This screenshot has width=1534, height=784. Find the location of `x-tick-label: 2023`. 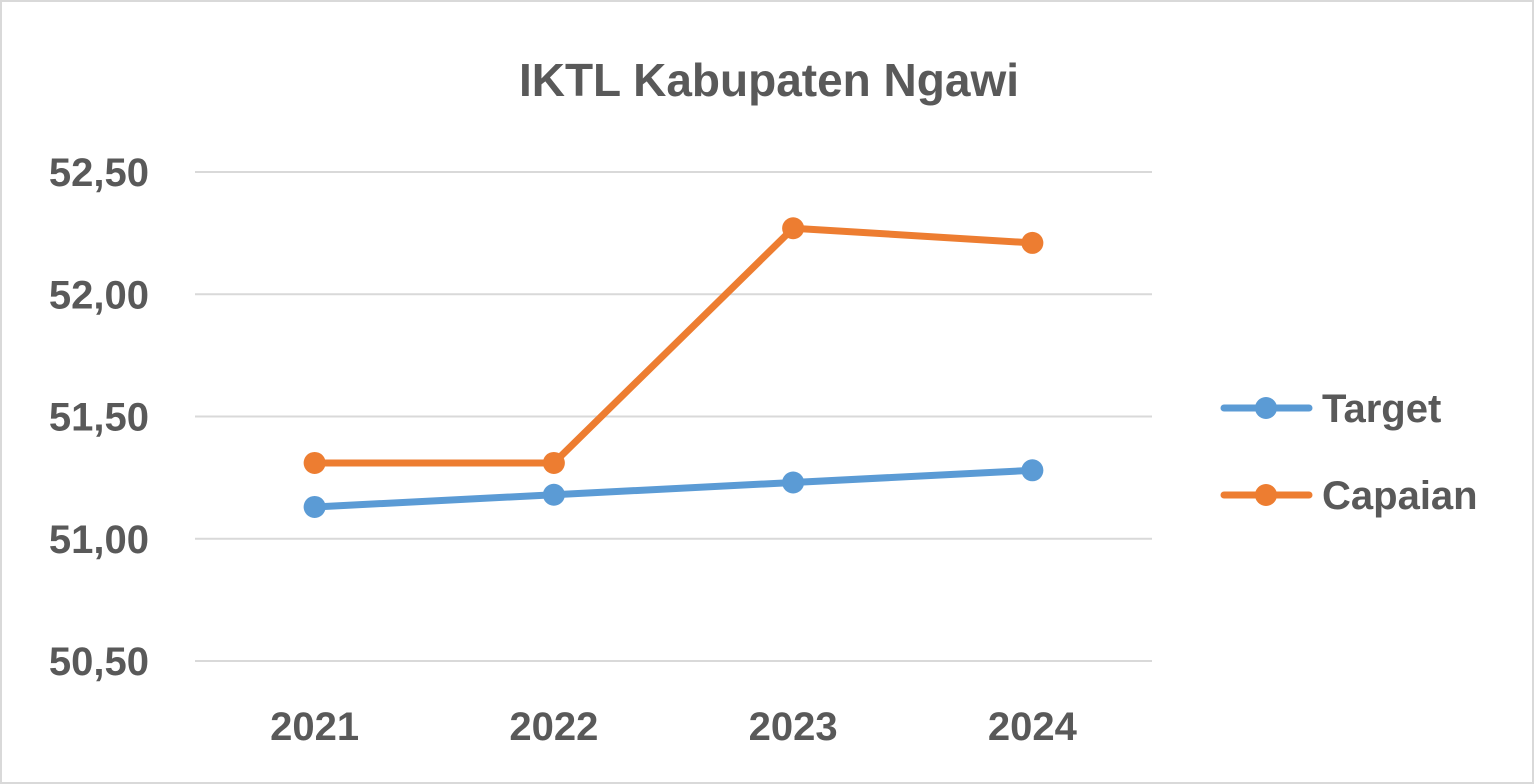

x-tick-label: 2023 is located at coordinates (793, 727).